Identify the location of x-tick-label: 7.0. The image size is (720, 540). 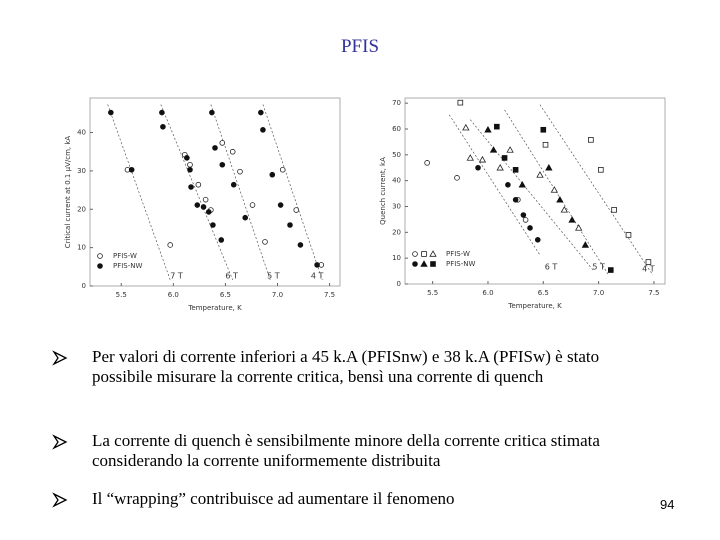
(277, 295).